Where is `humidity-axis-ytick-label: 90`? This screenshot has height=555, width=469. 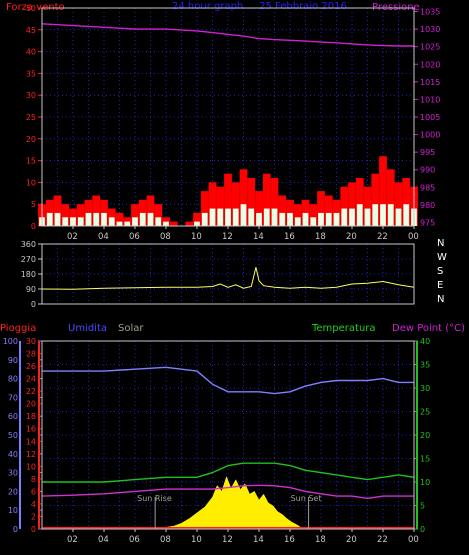 humidity-axis-ytick-label: 90 is located at coordinates (13, 360).